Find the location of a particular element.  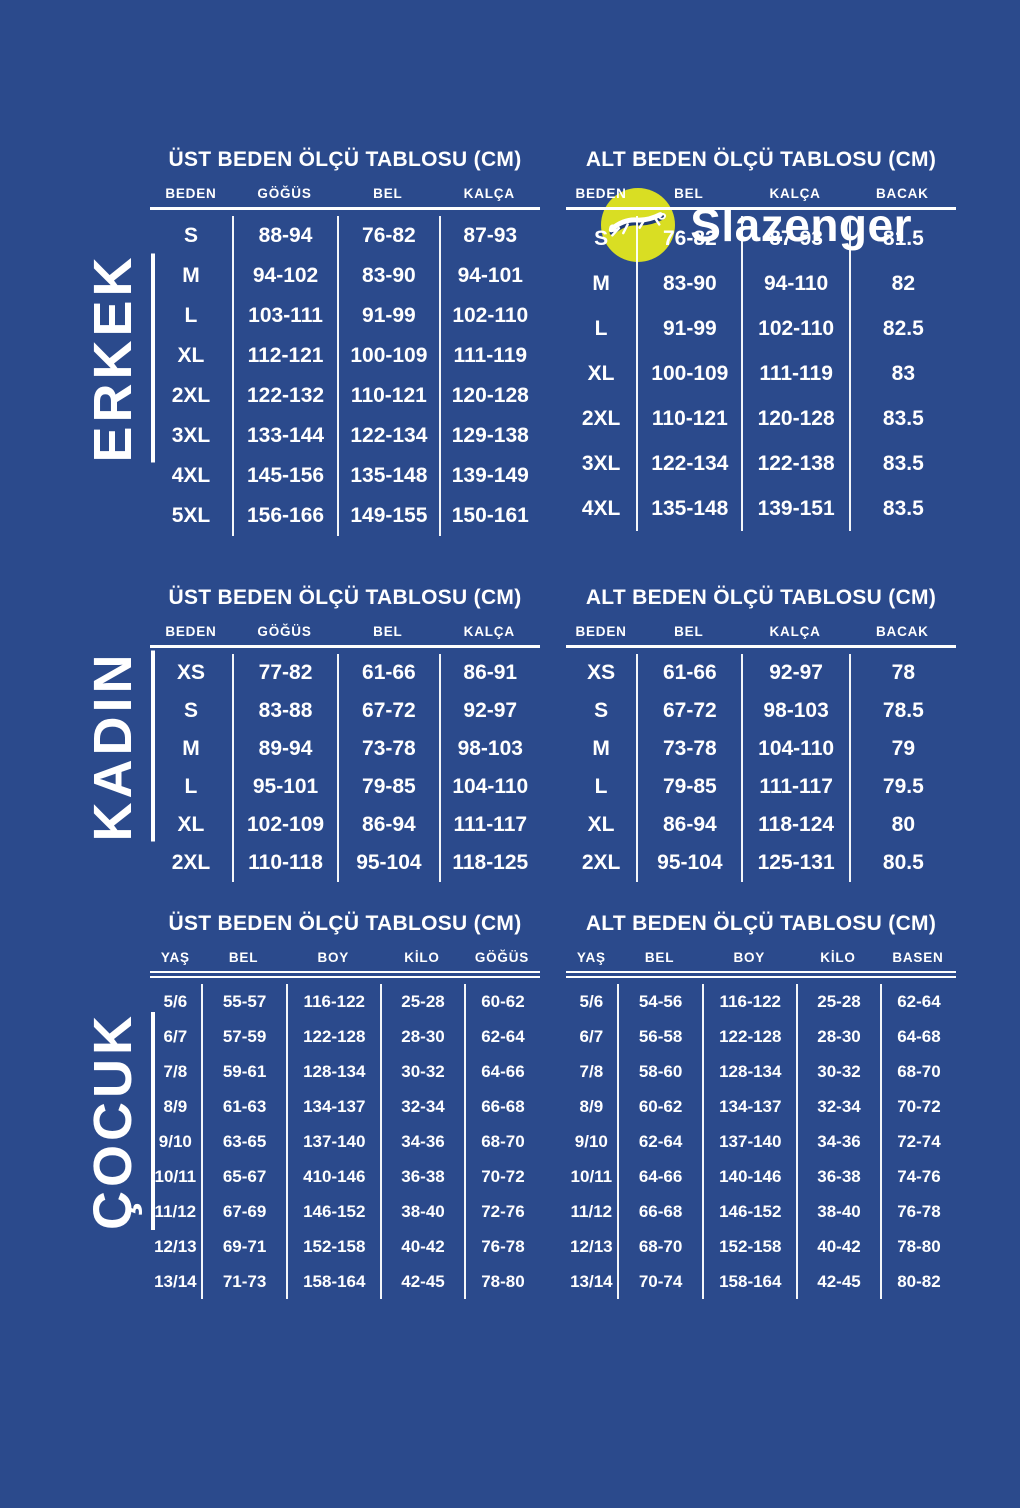

value-cell: 91-99 is located at coordinates (688, 328).